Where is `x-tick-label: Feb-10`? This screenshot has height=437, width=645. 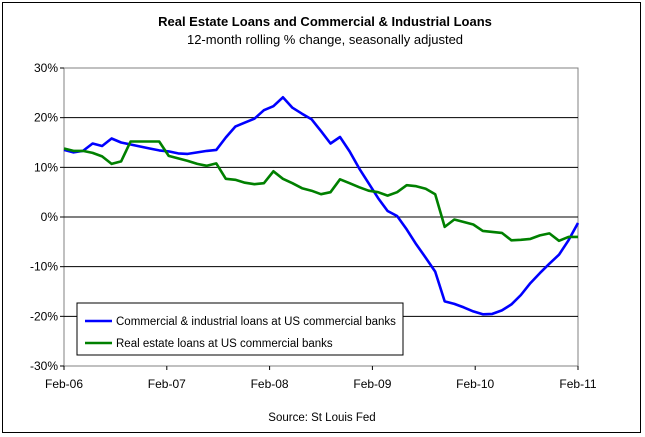
x-tick-label: Feb-10 is located at coordinates (475, 384).